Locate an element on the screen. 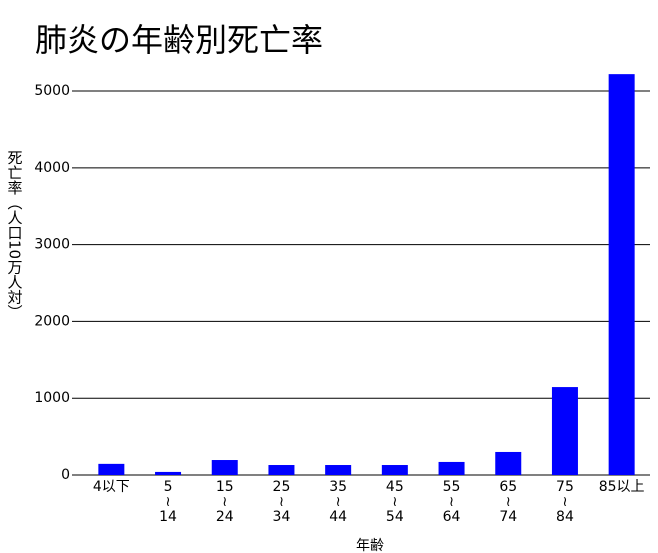 The height and width of the screenshot is (553, 658). x-tick-label-line: 75 is located at coordinates (565, 487).